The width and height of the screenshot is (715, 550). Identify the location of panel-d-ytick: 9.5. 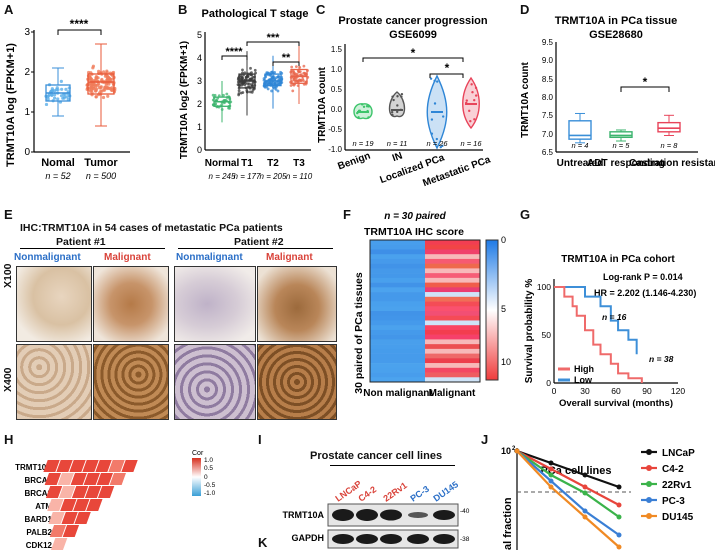
(548, 42).